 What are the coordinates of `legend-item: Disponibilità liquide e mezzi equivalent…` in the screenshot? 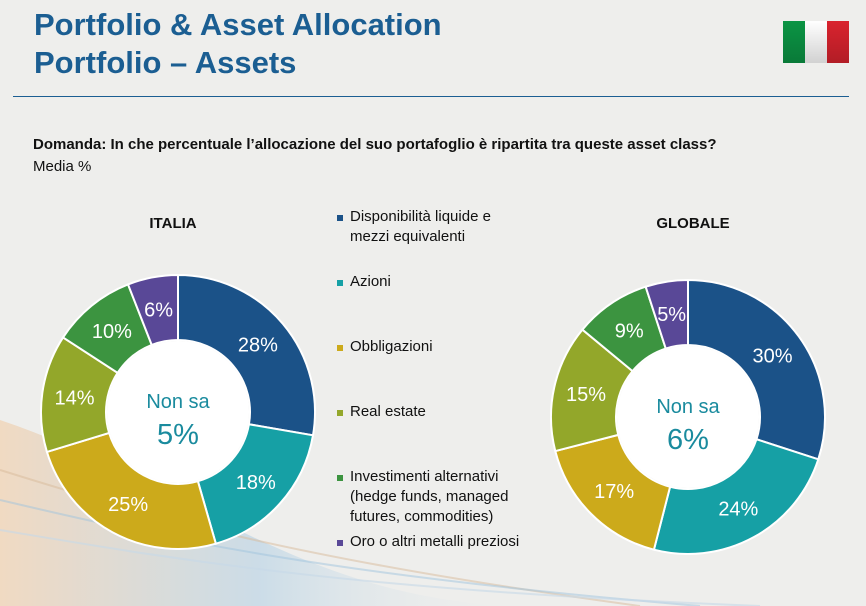 It's located at (432, 227).